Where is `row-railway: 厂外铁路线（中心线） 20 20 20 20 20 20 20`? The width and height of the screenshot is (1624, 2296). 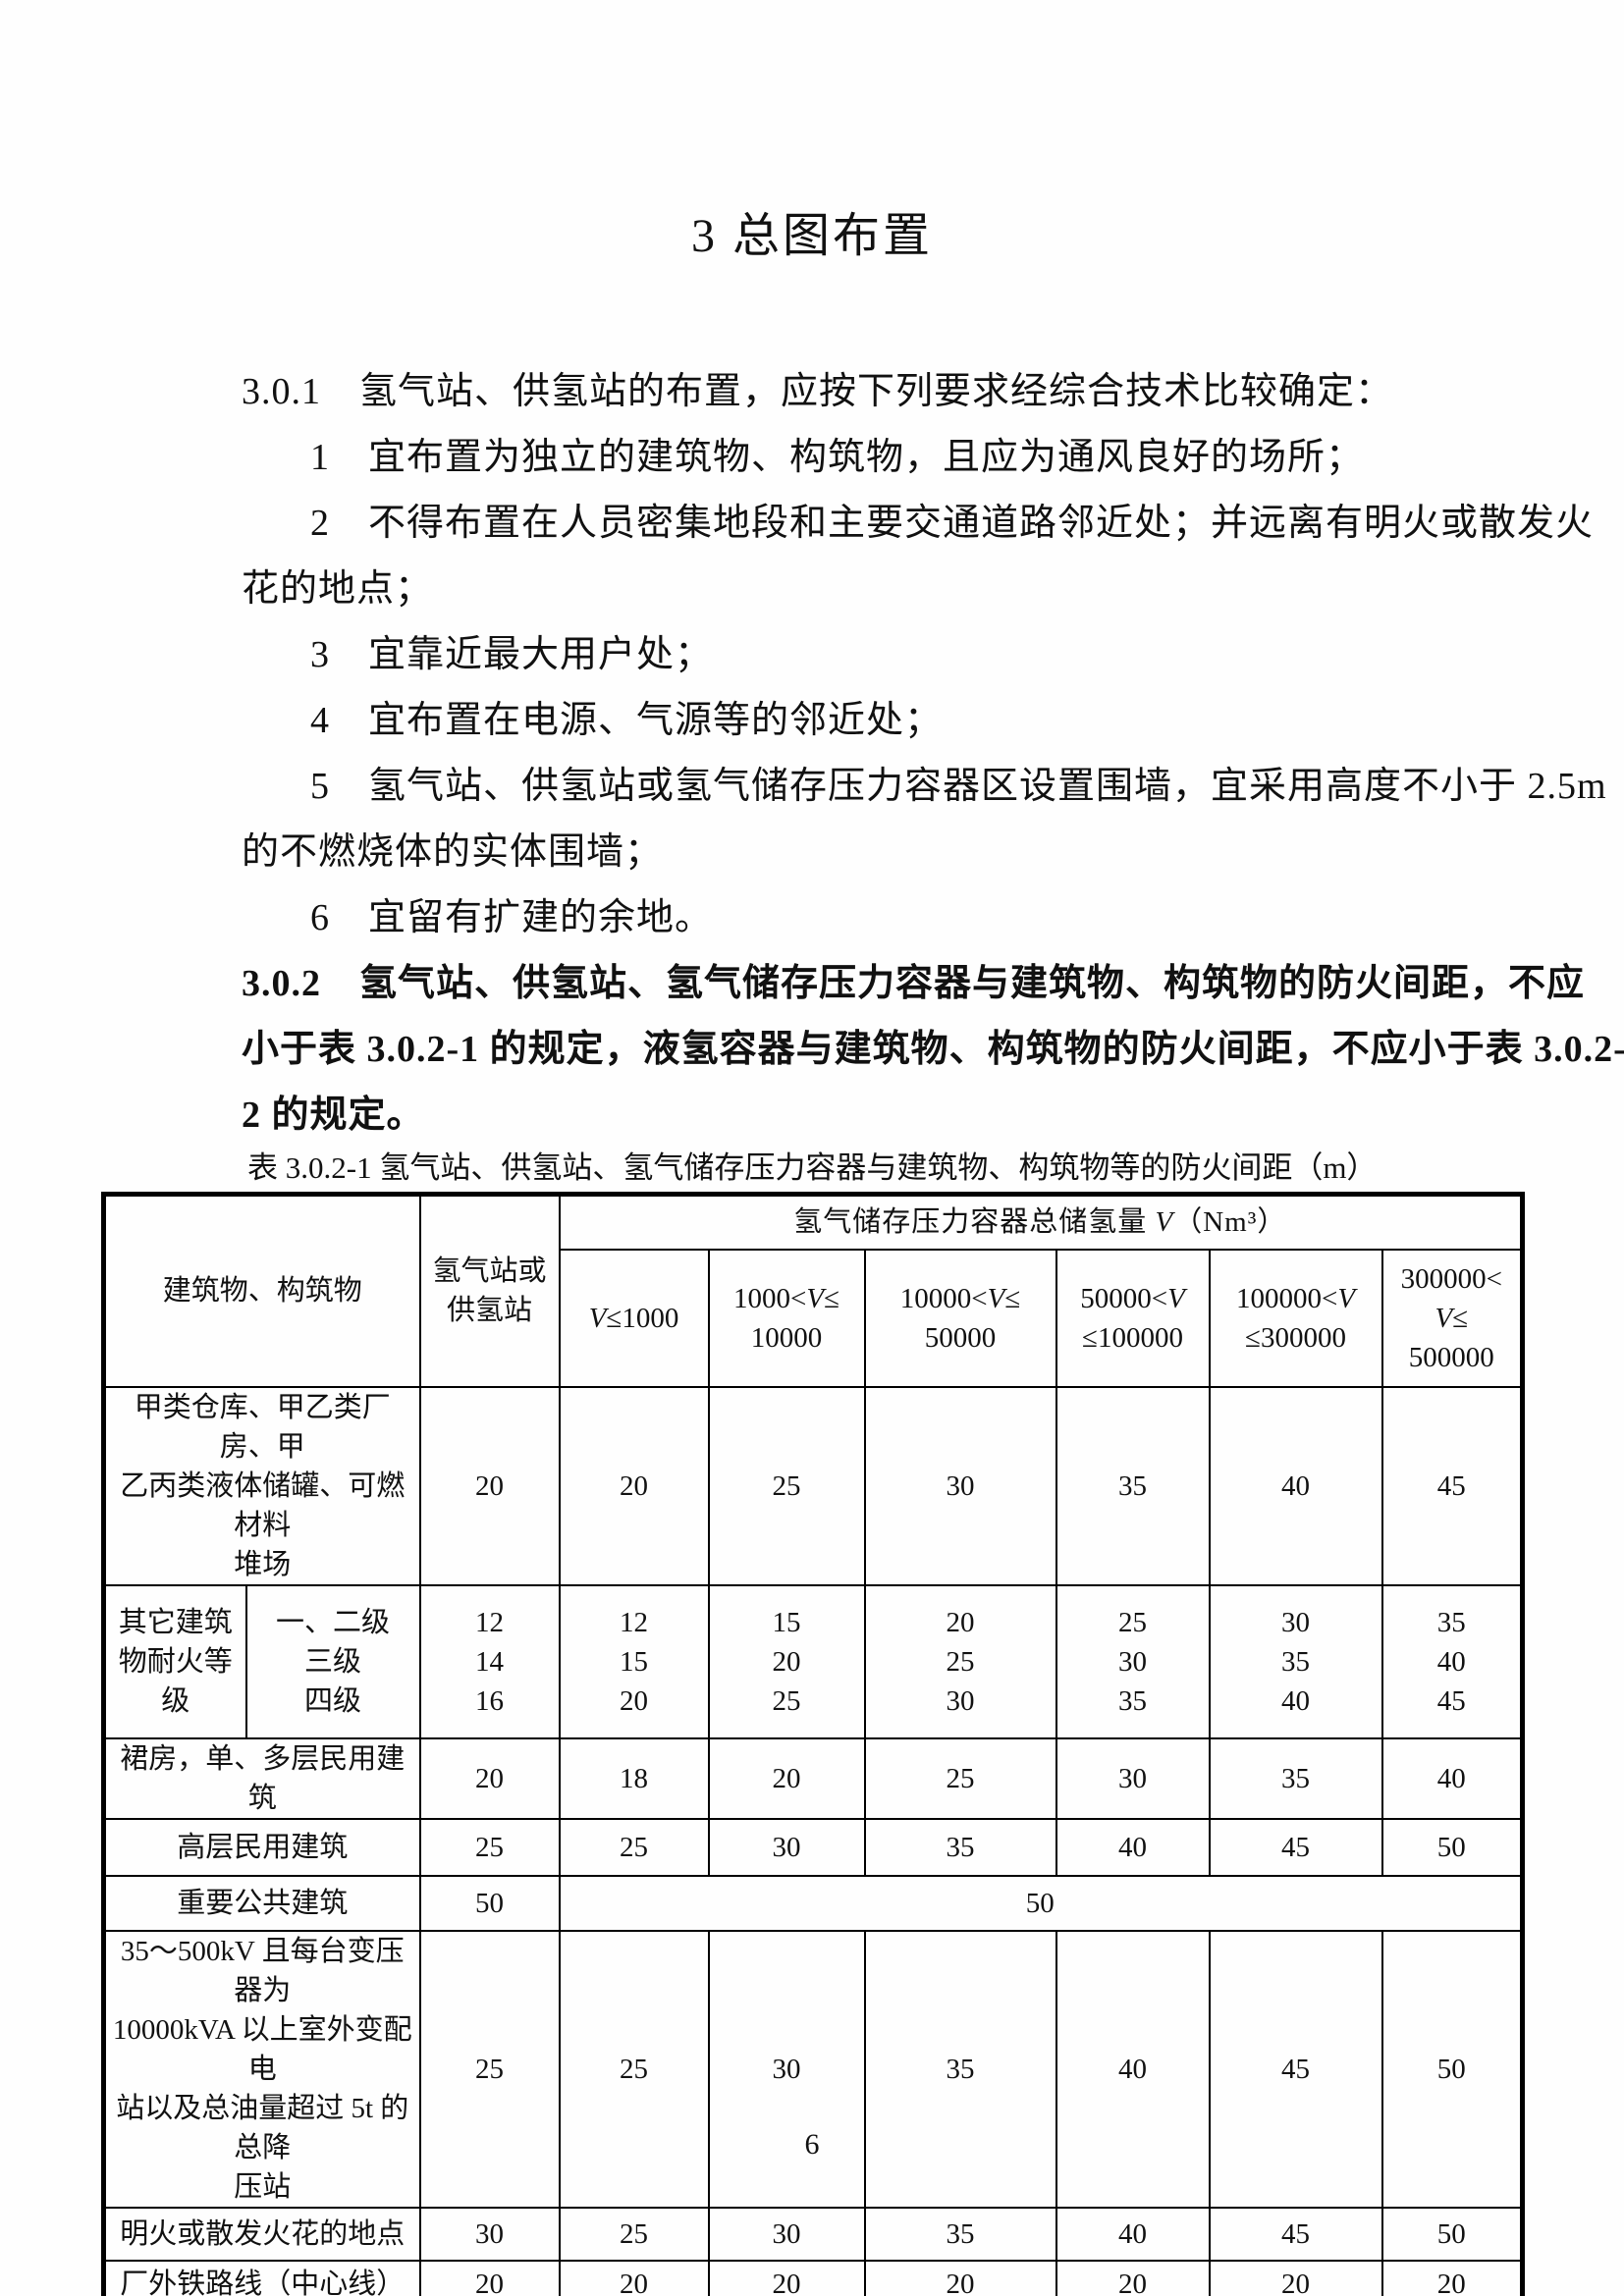
row-railway: 厂外铁路线（中心线） 20 20 20 20 20 20 20 is located at coordinates (813, 2277).